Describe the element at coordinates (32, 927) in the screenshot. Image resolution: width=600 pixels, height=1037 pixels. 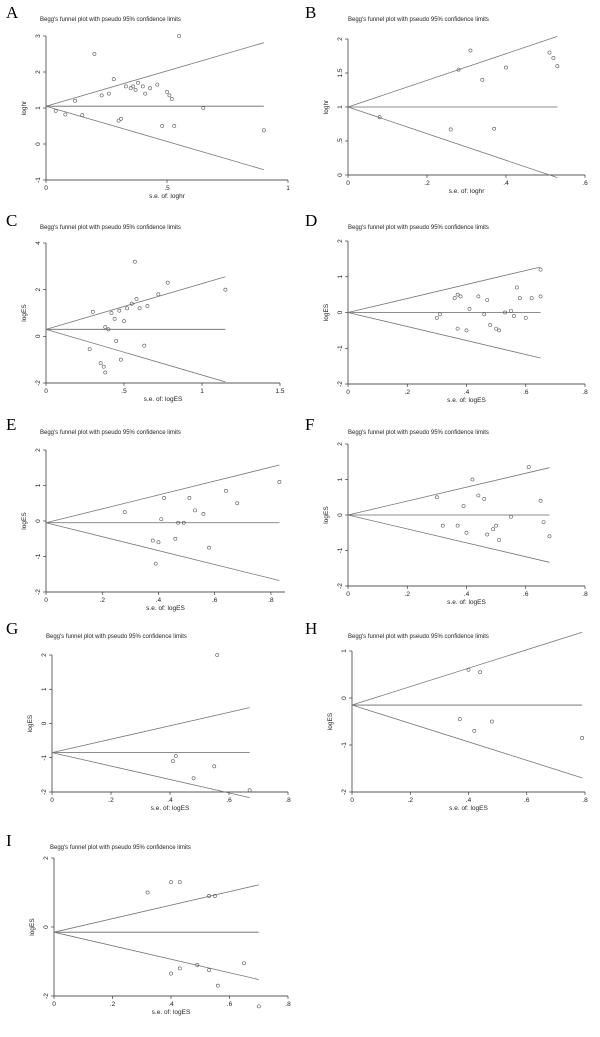
I see `y-axis-label: logES` at that location.